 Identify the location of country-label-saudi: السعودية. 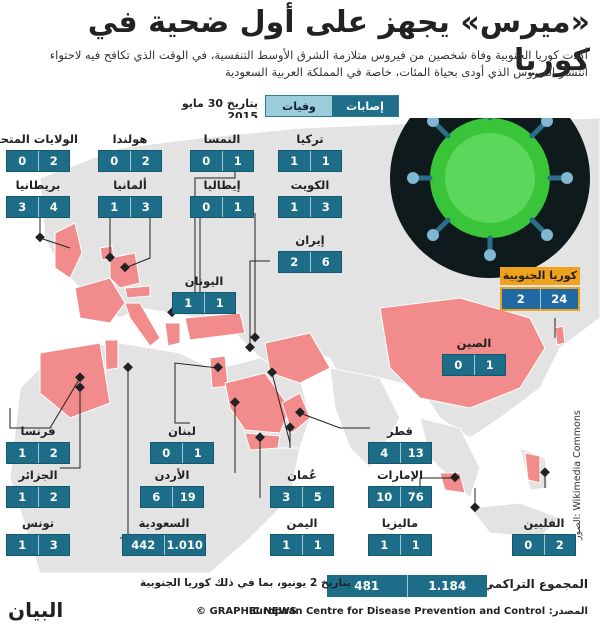
(164, 523).